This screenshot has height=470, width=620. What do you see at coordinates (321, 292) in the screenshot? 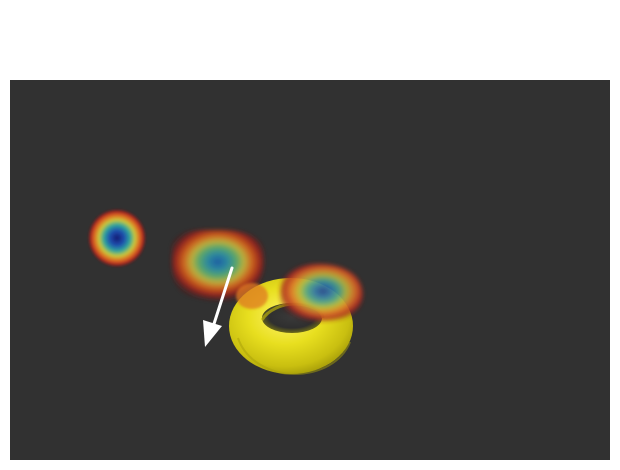
I see `heatmap-spot-right` at bounding box center [321, 292].